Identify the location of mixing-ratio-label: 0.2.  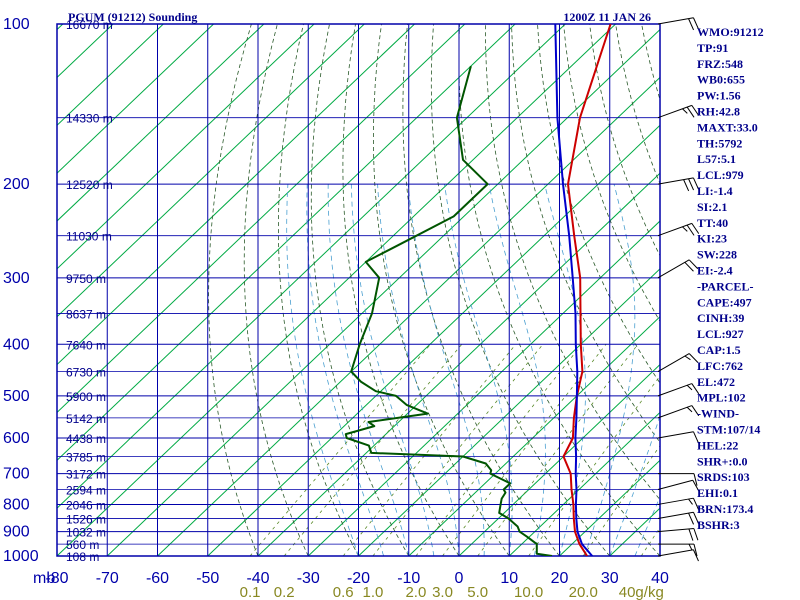
(284, 592).